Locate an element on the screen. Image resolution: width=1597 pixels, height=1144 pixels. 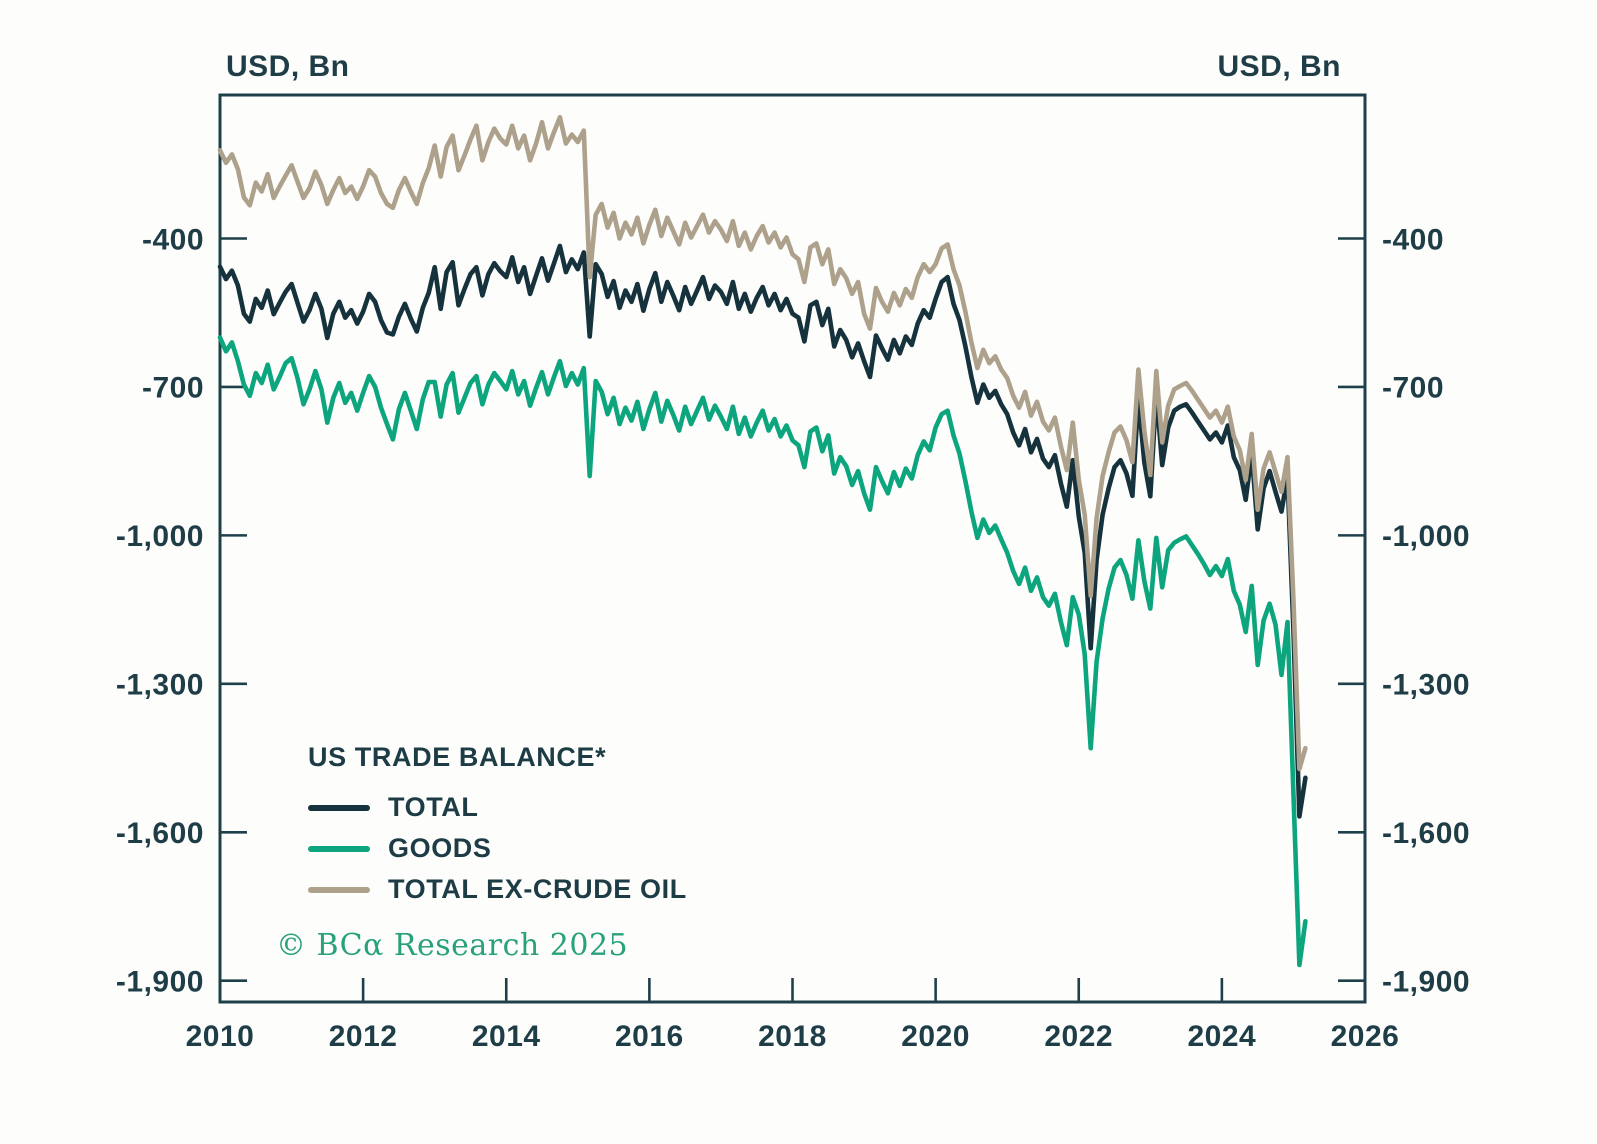
copyright-notice: © BCα Research 2025 is located at coordinates (452, 945).